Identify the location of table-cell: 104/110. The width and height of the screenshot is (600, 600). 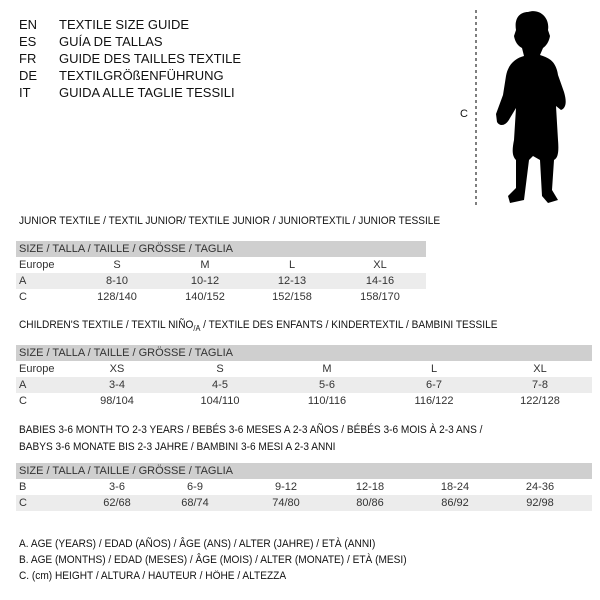
(220, 401).